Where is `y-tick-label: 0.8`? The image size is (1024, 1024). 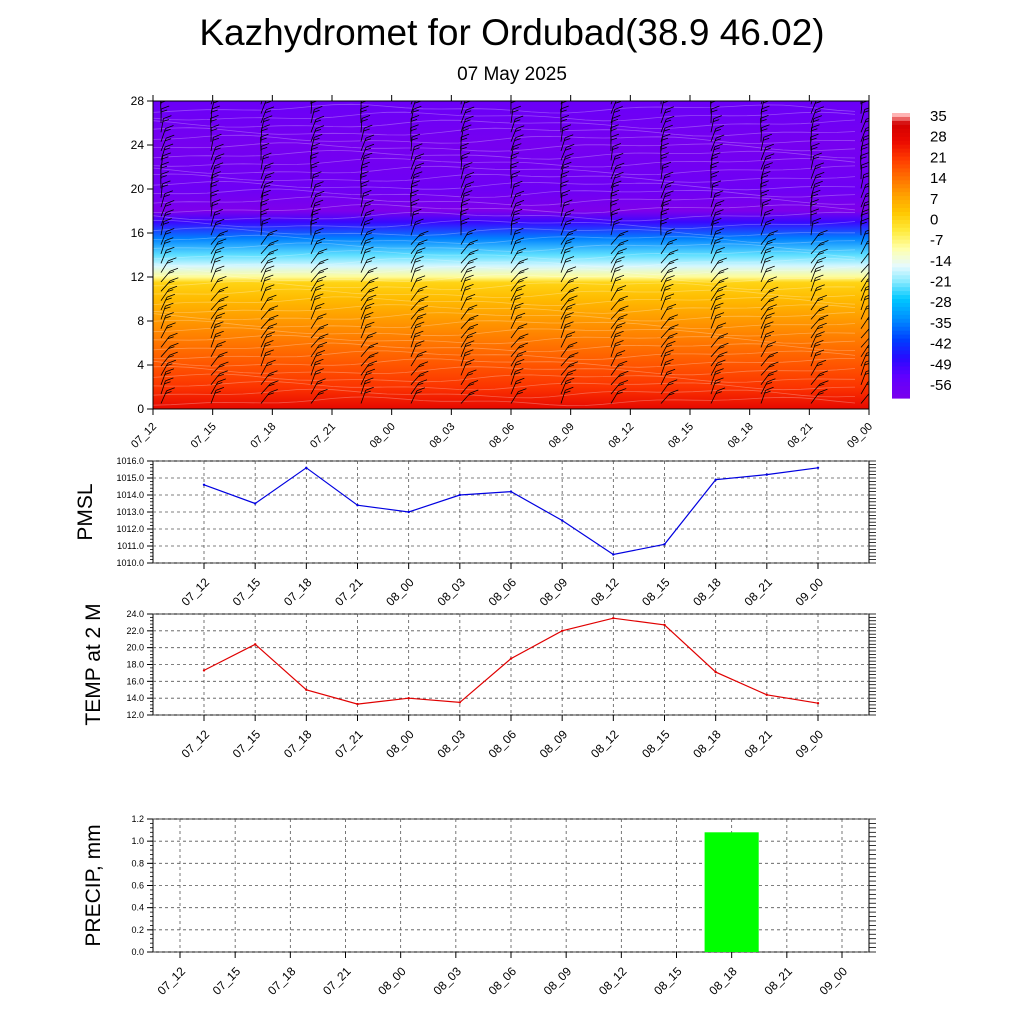 y-tick-label: 0.8 is located at coordinates (137, 863).